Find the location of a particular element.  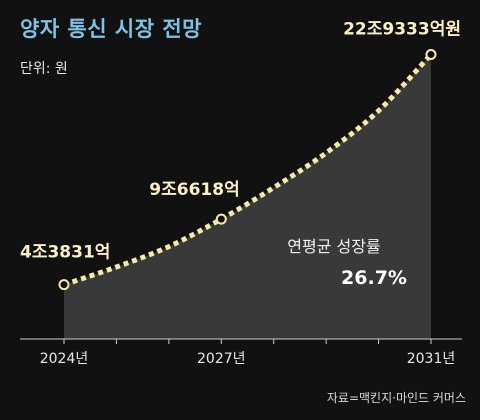

cagr-value: 26.7% is located at coordinates (374, 278).